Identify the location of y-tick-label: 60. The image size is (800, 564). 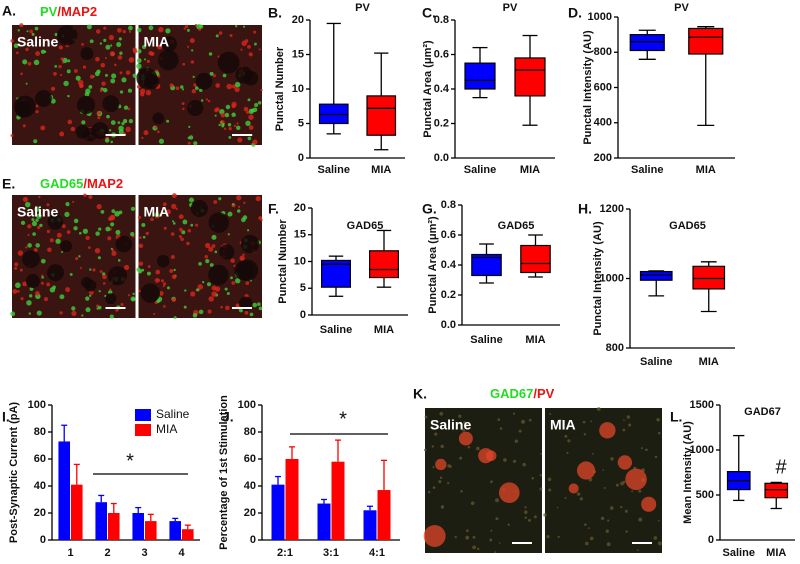
(250, 459).